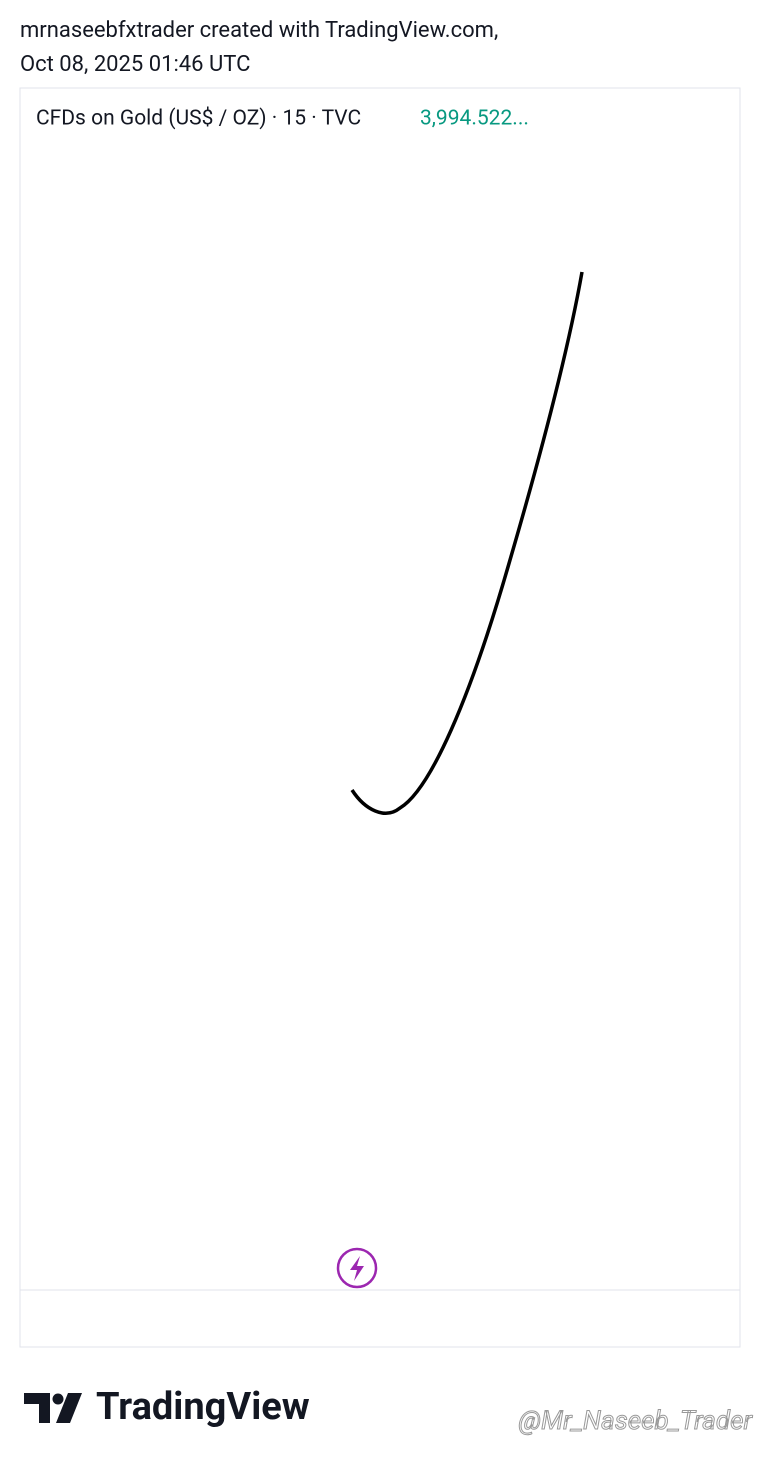  What do you see at coordinates (203, 1407) in the screenshot?
I see `logo-text: TradingView` at bounding box center [203, 1407].